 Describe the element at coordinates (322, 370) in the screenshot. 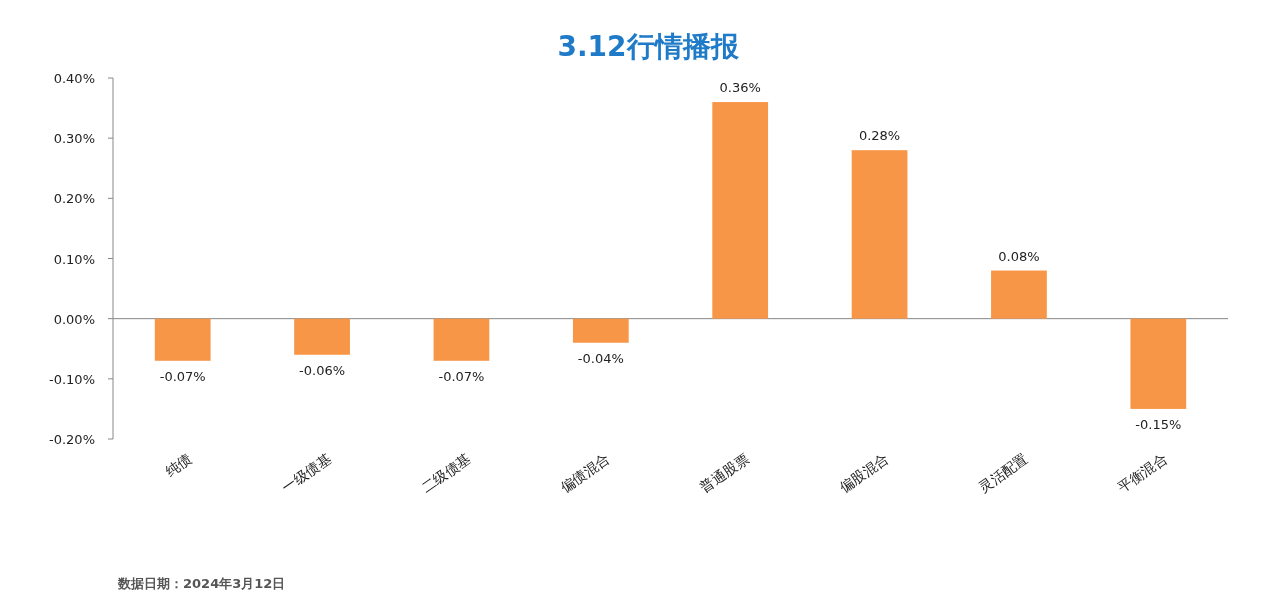

I see `data-label: -0.06%` at that location.